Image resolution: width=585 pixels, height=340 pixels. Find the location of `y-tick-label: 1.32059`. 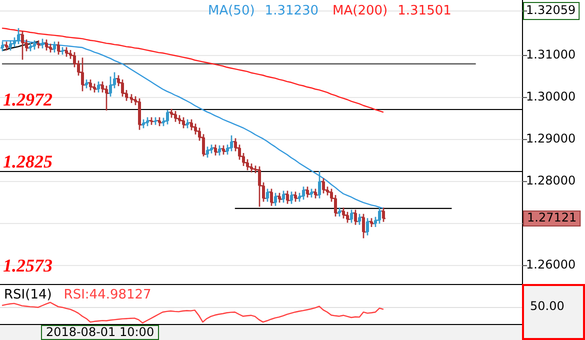

y-tick-label: 1.32059 is located at coordinates (551, 10).